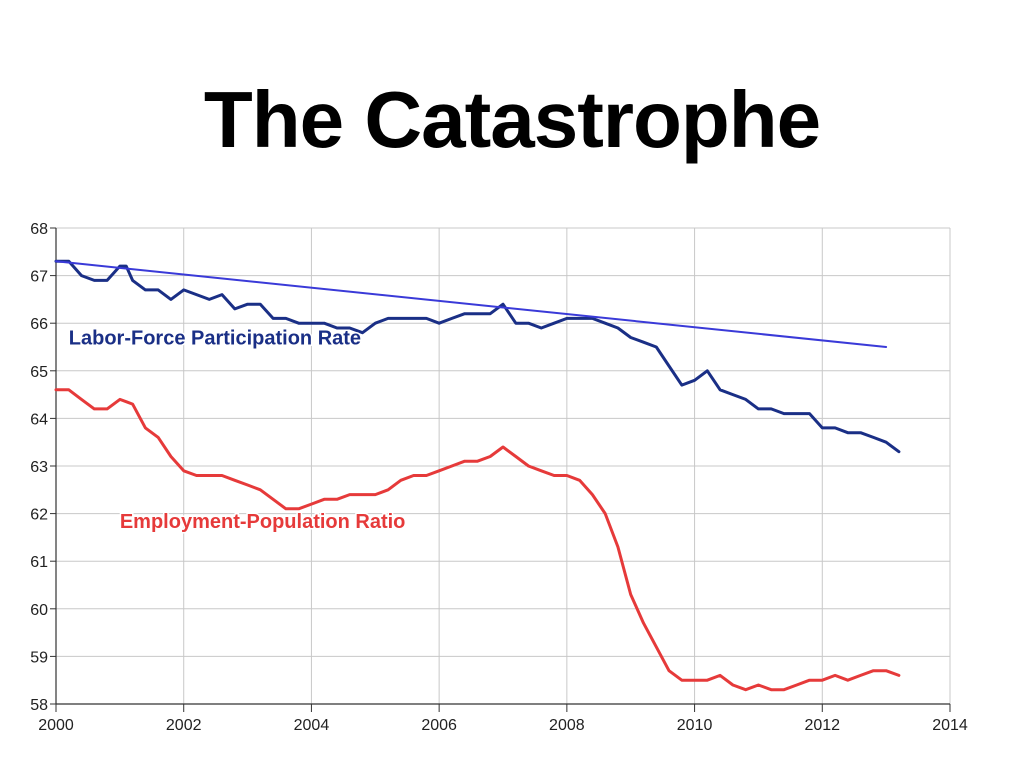  Describe the element at coordinates (39, 277) in the screenshot. I see `y-tick-label: 67` at that location.